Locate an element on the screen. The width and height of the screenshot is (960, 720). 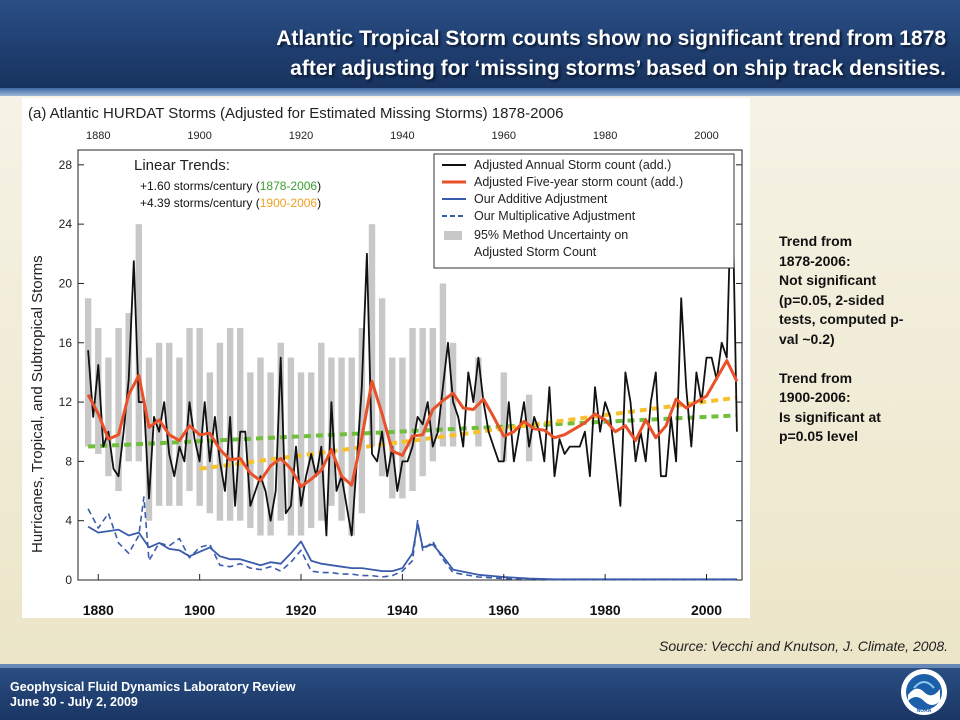
y-tick-label: 8 is located at coordinates (68, 461).